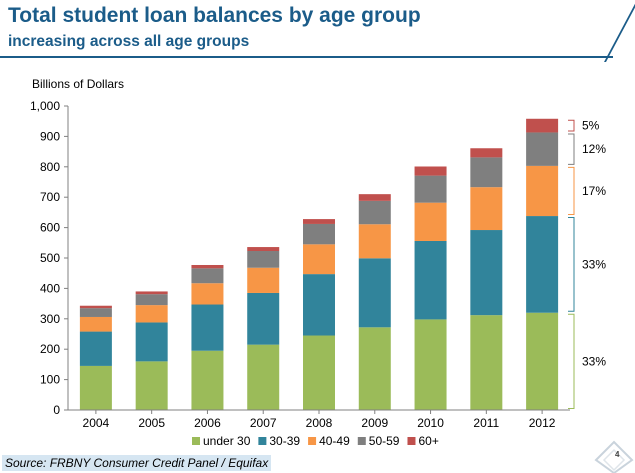  Describe the element at coordinates (207, 423) in the screenshot. I see `x-tick-label: 2006` at that location.